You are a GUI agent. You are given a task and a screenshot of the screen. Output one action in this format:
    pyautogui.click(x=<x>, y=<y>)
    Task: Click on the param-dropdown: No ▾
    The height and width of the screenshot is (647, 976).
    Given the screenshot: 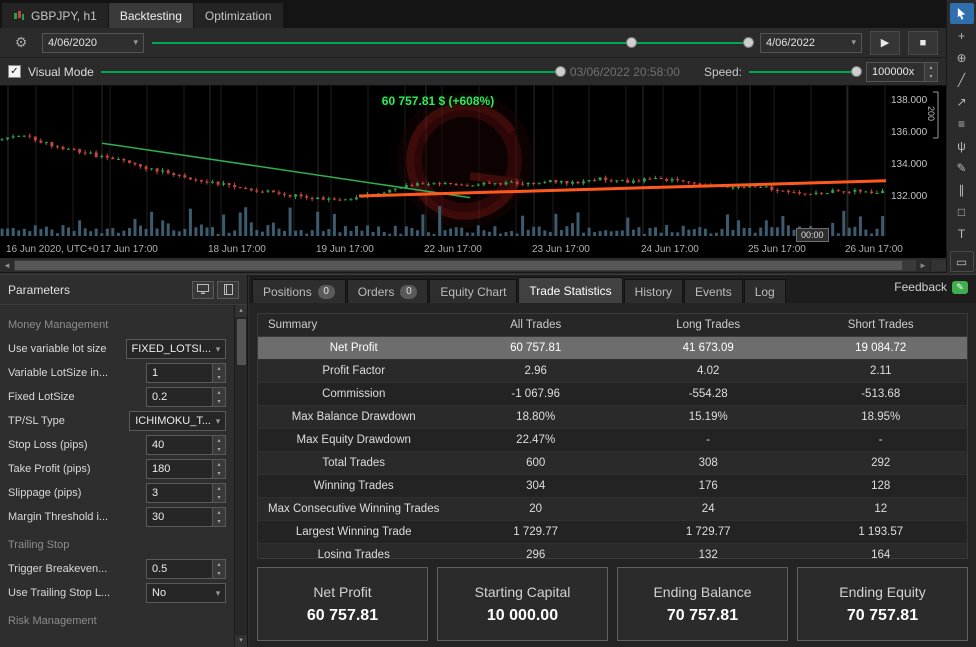 What is the action you would take?
    pyautogui.click(x=186, y=593)
    